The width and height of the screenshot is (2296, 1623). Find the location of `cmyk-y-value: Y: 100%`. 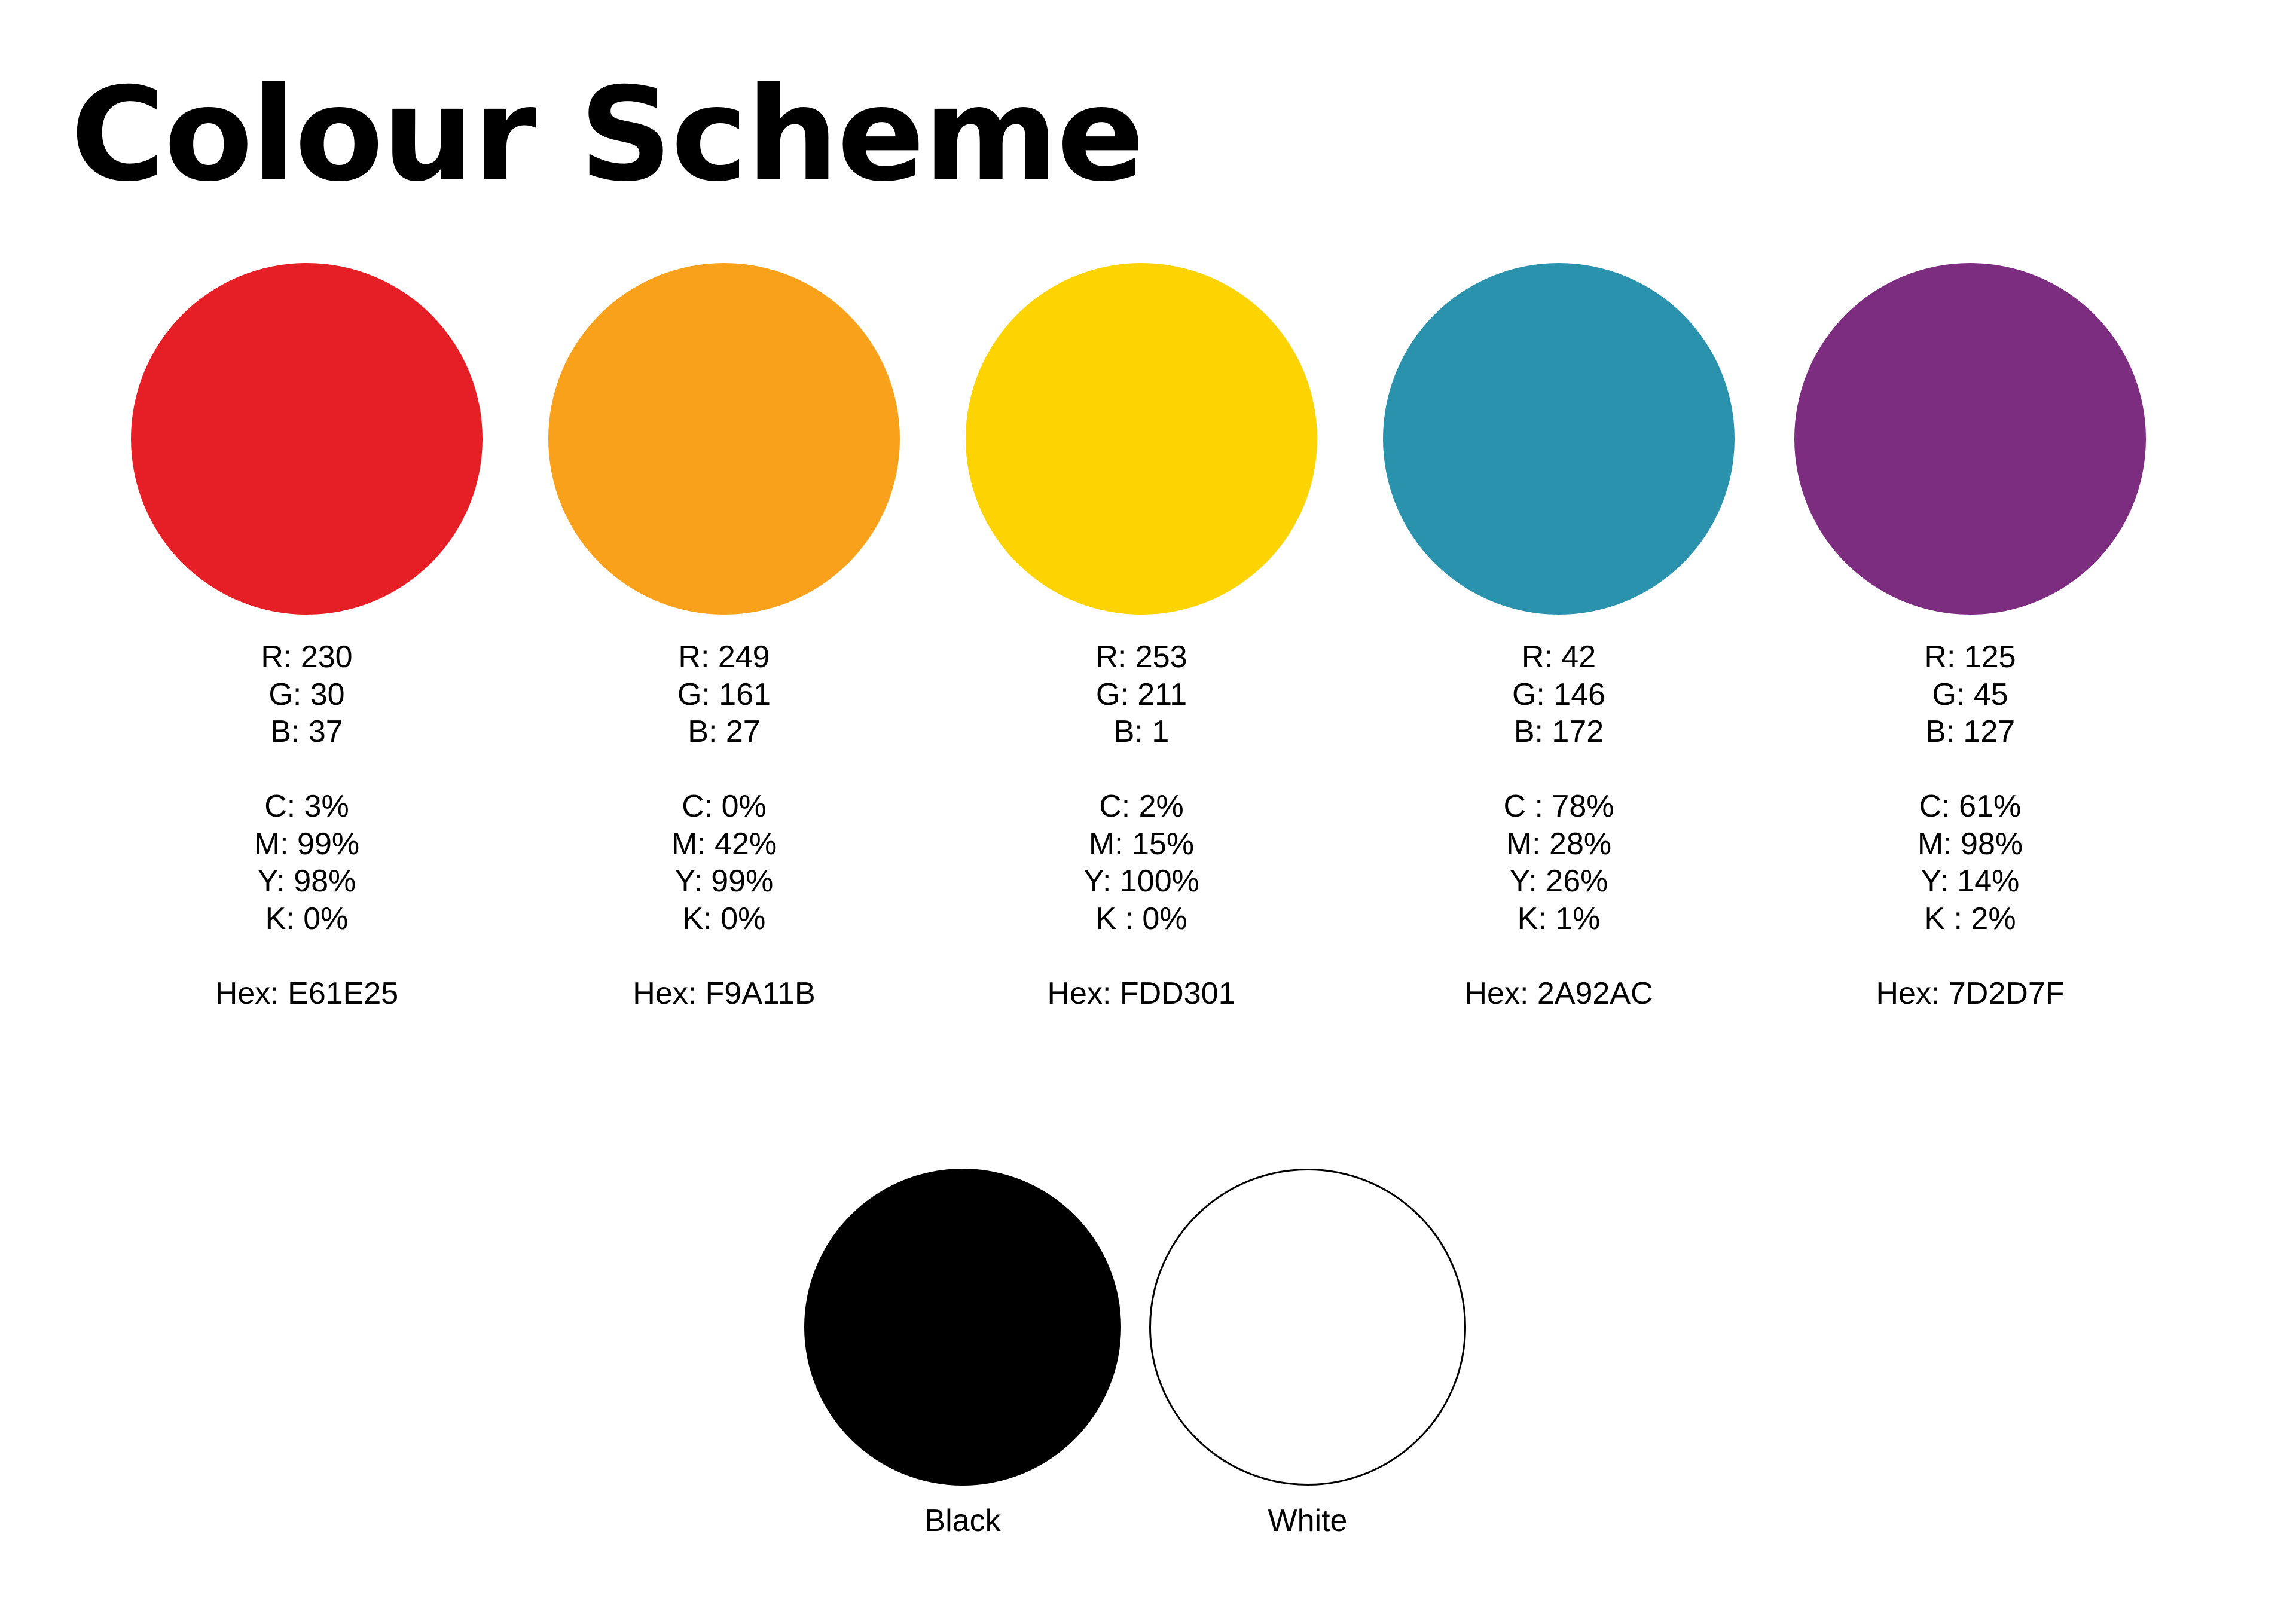

cmyk-y-value: Y: 100% is located at coordinates (1141, 881).